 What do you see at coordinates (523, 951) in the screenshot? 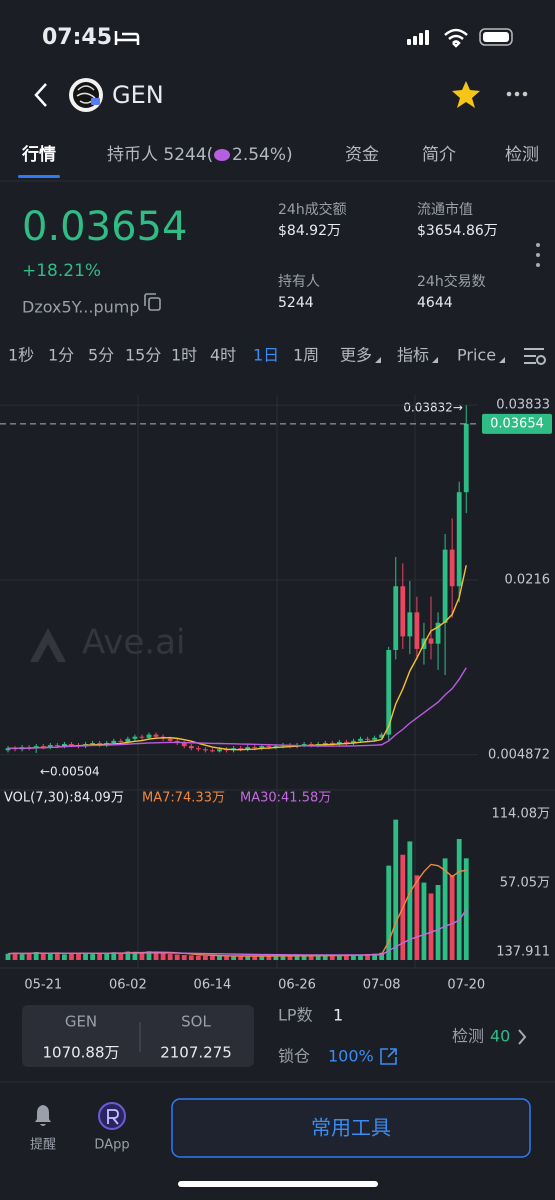
I see `y-tick-label: 137.911` at bounding box center [523, 951].